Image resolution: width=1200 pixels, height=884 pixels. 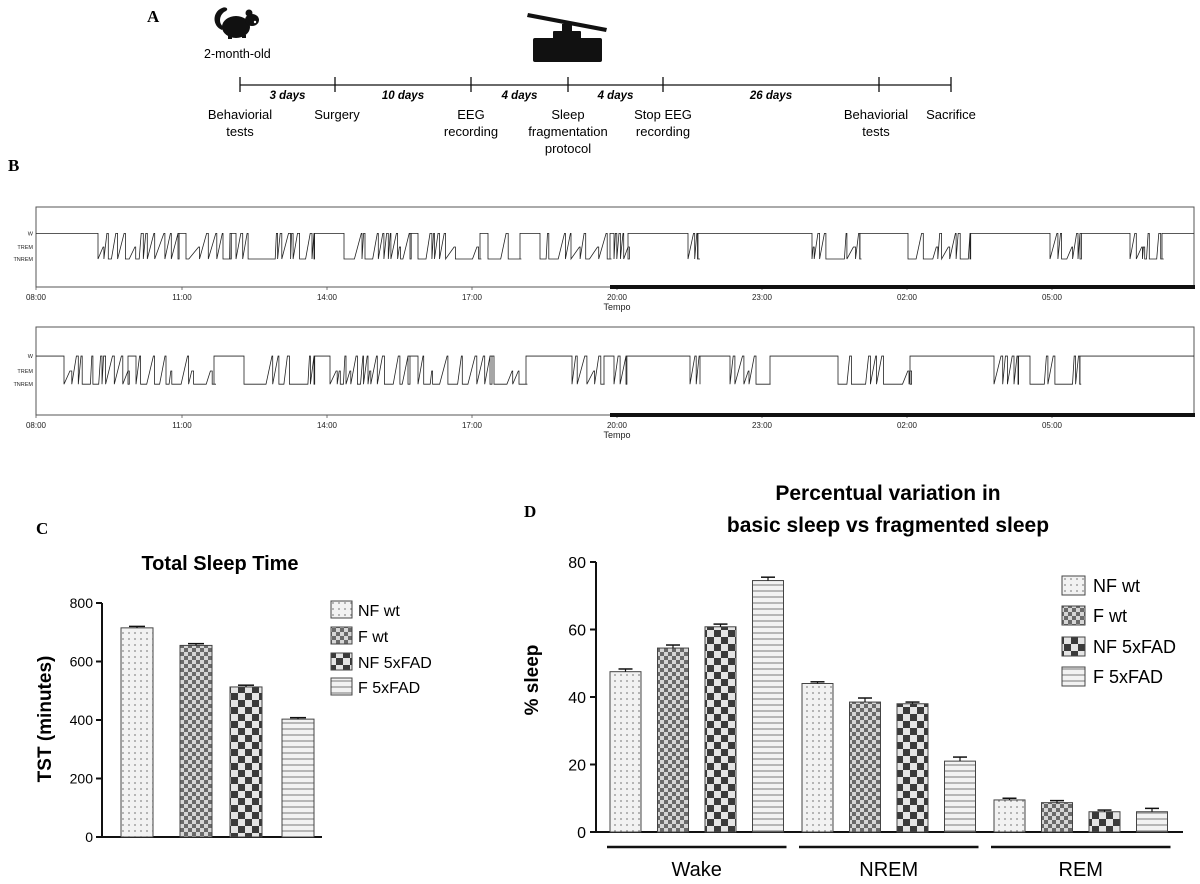 I want to click on category-label: REM, so click(x=1081, y=870).